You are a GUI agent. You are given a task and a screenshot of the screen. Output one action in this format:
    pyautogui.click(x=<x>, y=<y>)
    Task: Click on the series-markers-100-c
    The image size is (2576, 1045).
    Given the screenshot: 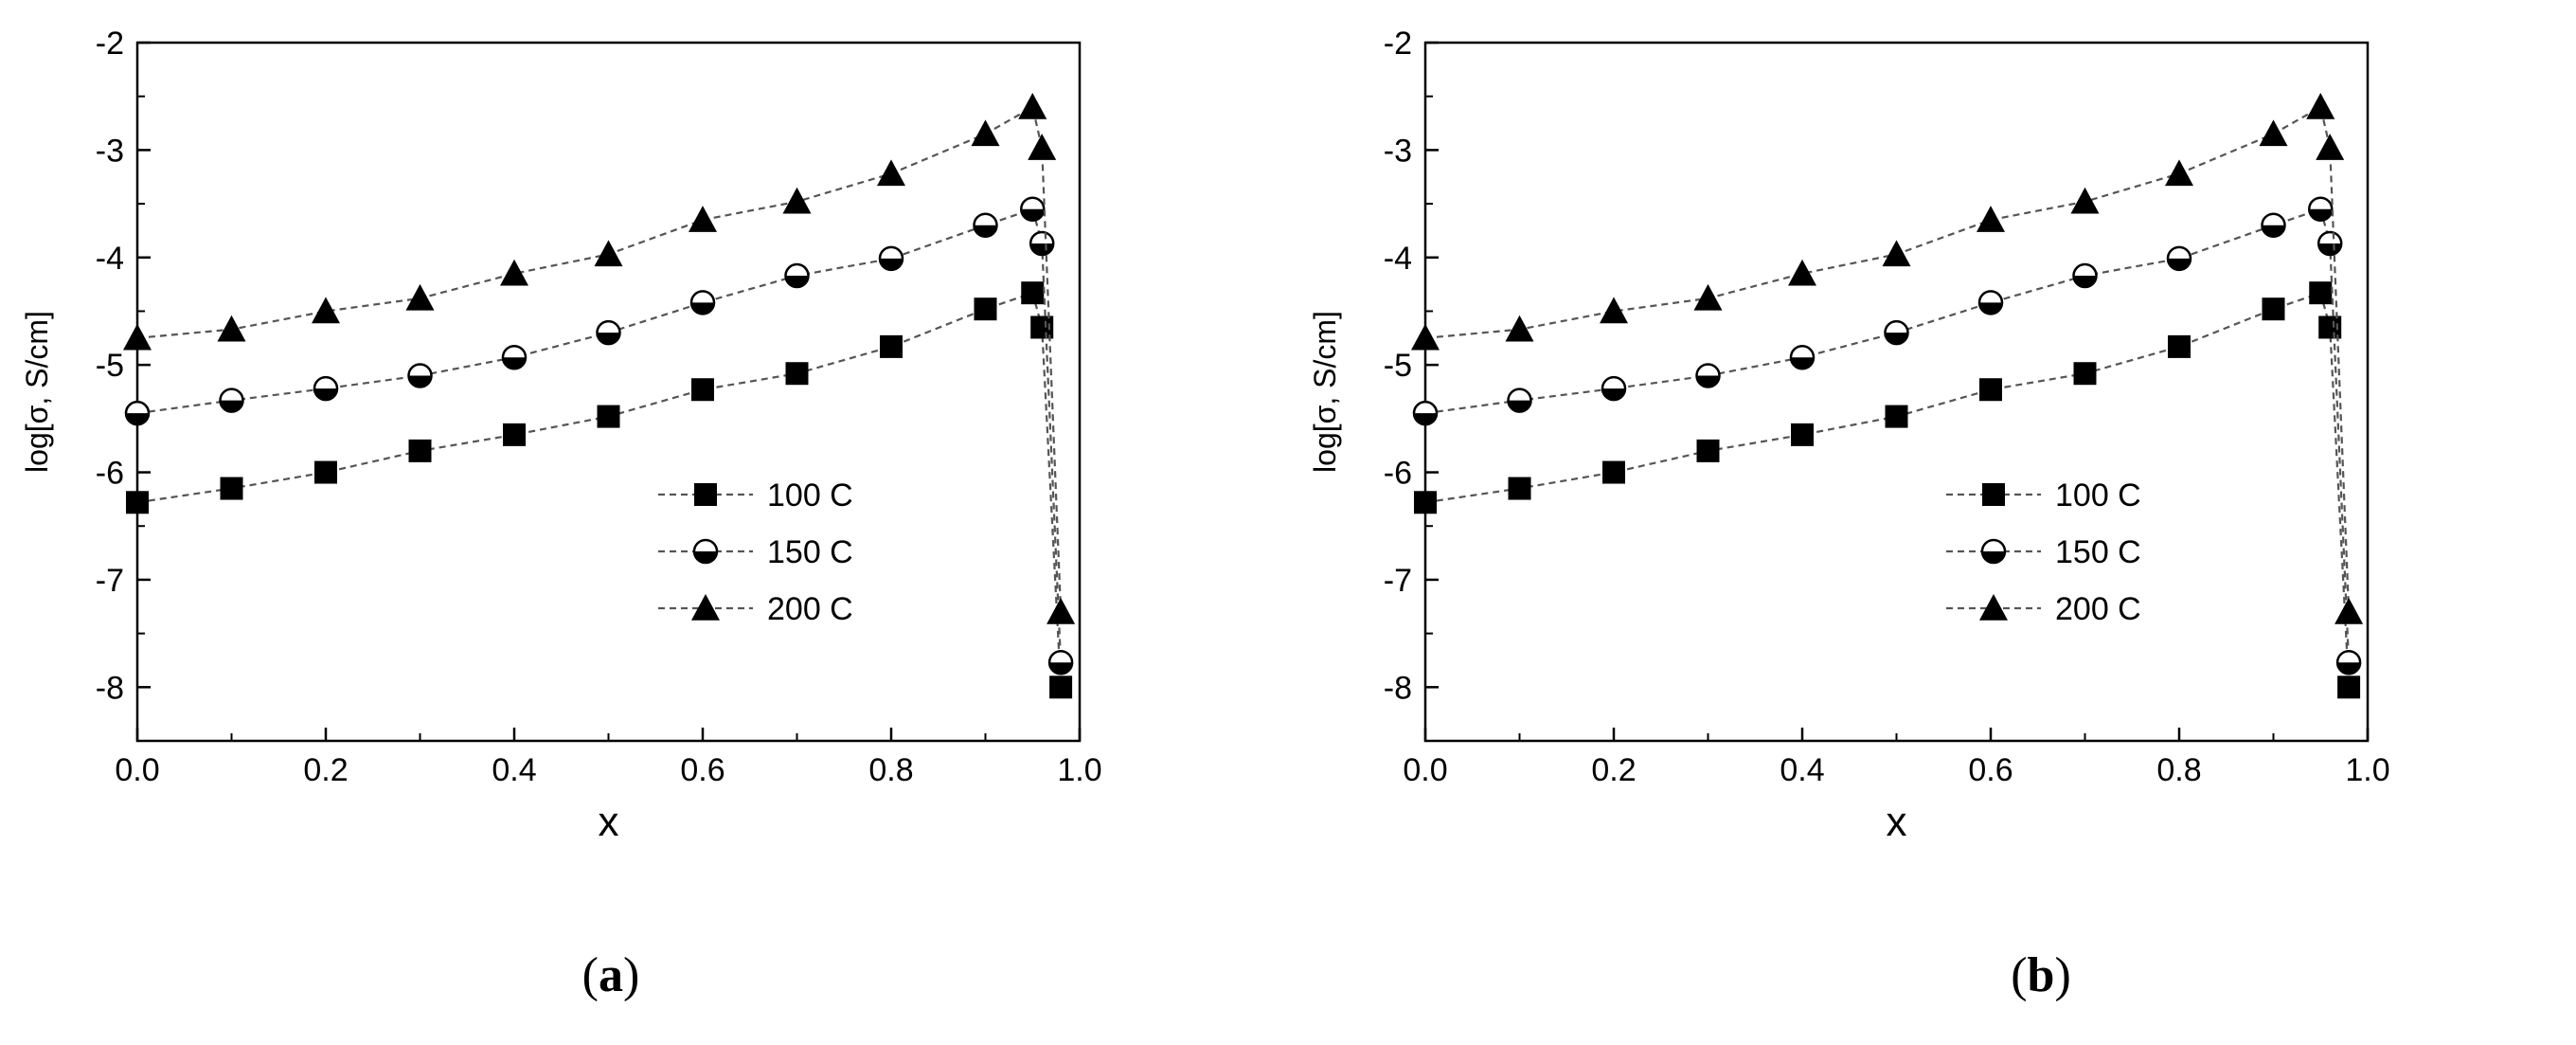 What is the action you would take?
    pyautogui.click(x=599, y=490)
    